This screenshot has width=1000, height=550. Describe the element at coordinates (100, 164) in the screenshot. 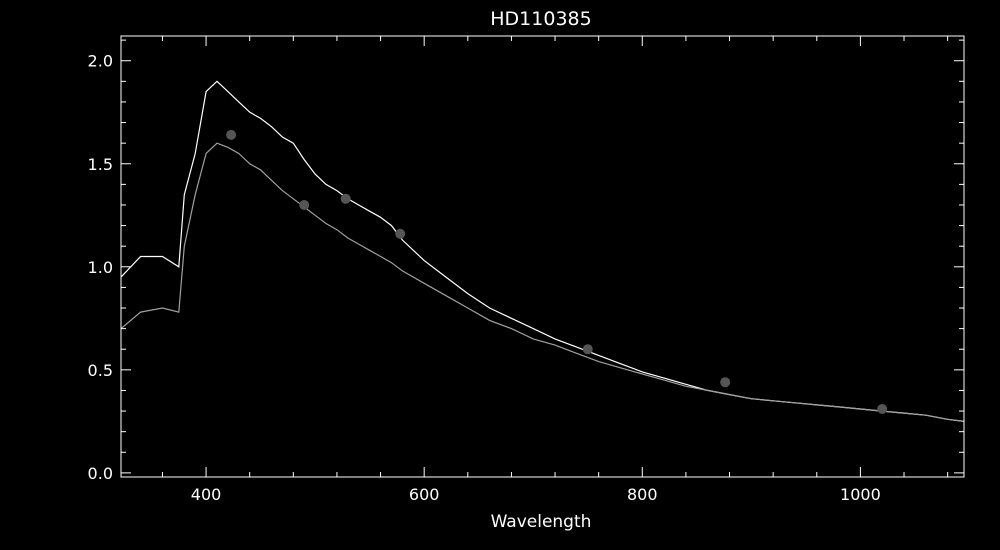

I see `y-tick-label: 1.5` at that location.